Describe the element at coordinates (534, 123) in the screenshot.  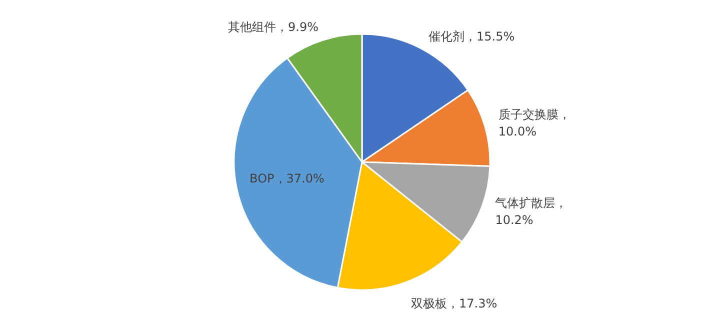
I see `slice-label: 质子交换膜，10.0%` at that location.